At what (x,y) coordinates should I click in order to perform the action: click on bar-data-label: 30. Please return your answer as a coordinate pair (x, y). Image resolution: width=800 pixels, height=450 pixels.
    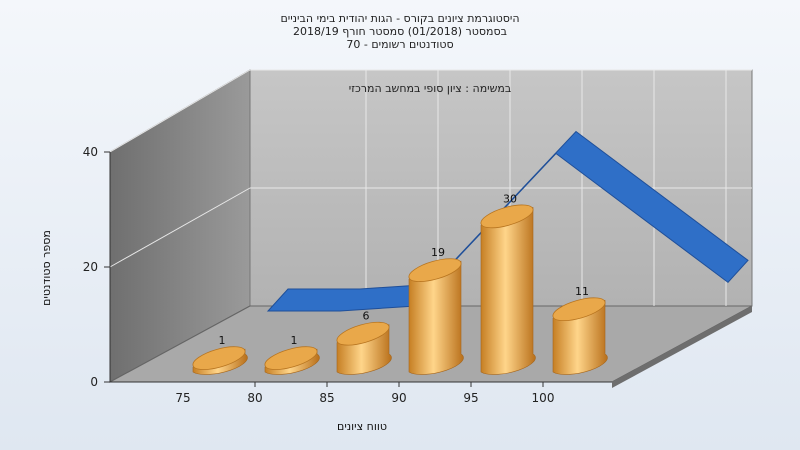
    Looking at the image, I should click on (510, 198).